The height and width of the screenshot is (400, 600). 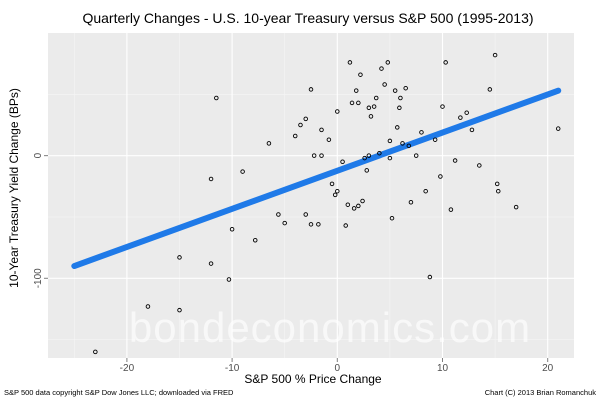 What do you see at coordinates (443, 368) in the screenshot?
I see `x-tick-label: 10` at bounding box center [443, 368].